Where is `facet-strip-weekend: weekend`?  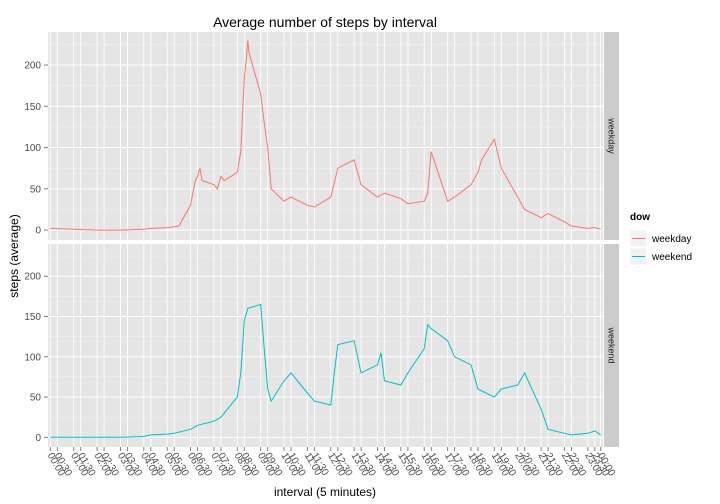 facet-strip-weekend: weekend is located at coordinates (611, 345).